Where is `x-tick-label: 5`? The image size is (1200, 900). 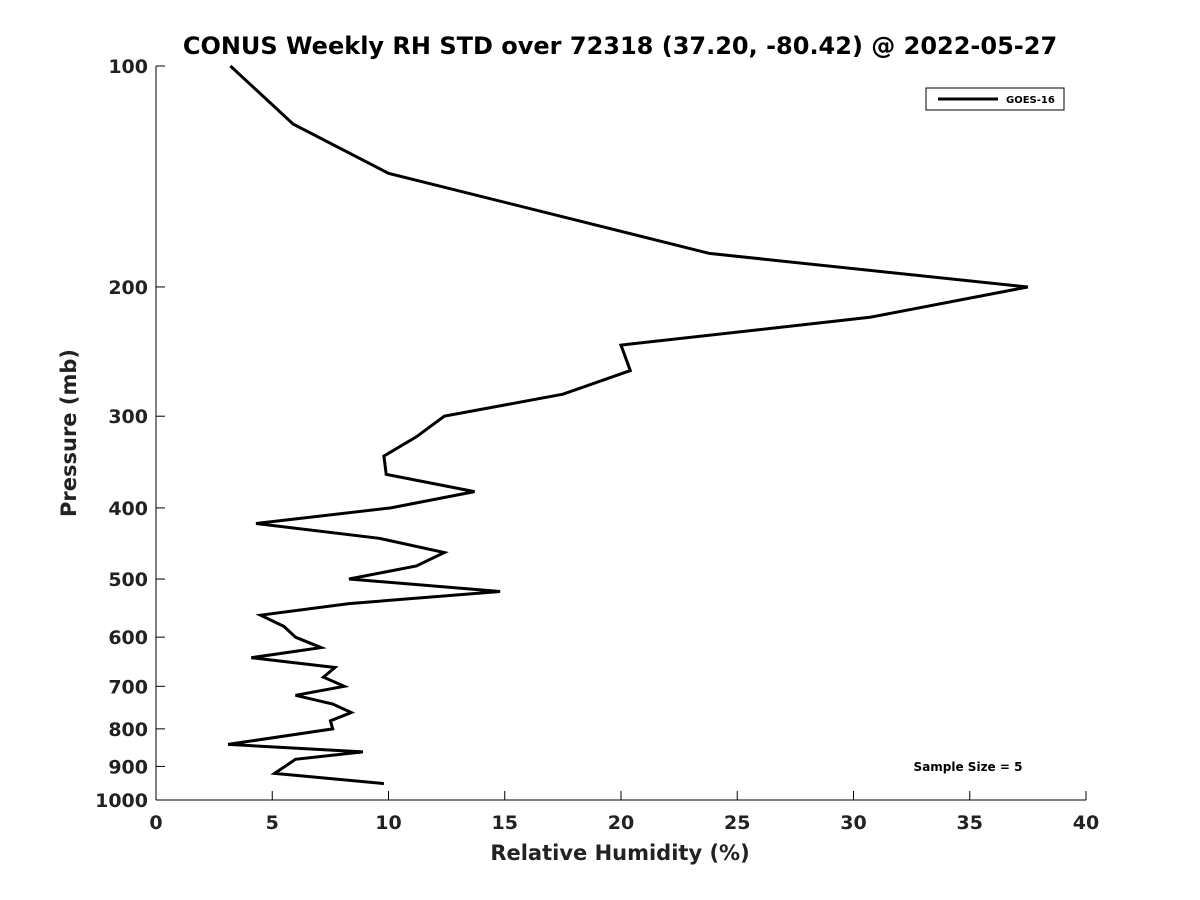
x-tick-label: 5 is located at coordinates (272, 823).